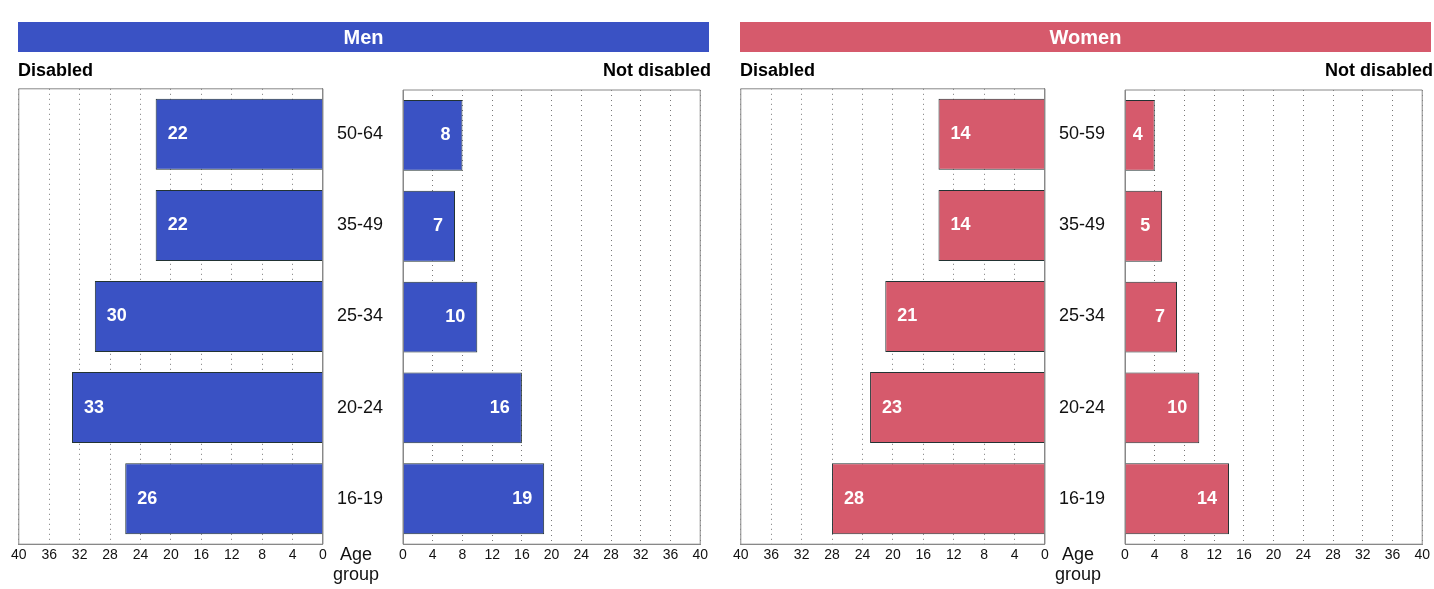  What do you see at coordinates (1082, 133) in the screenshot?
I see `y-tick-label: 50-59` at bounding box center [1082, 133].